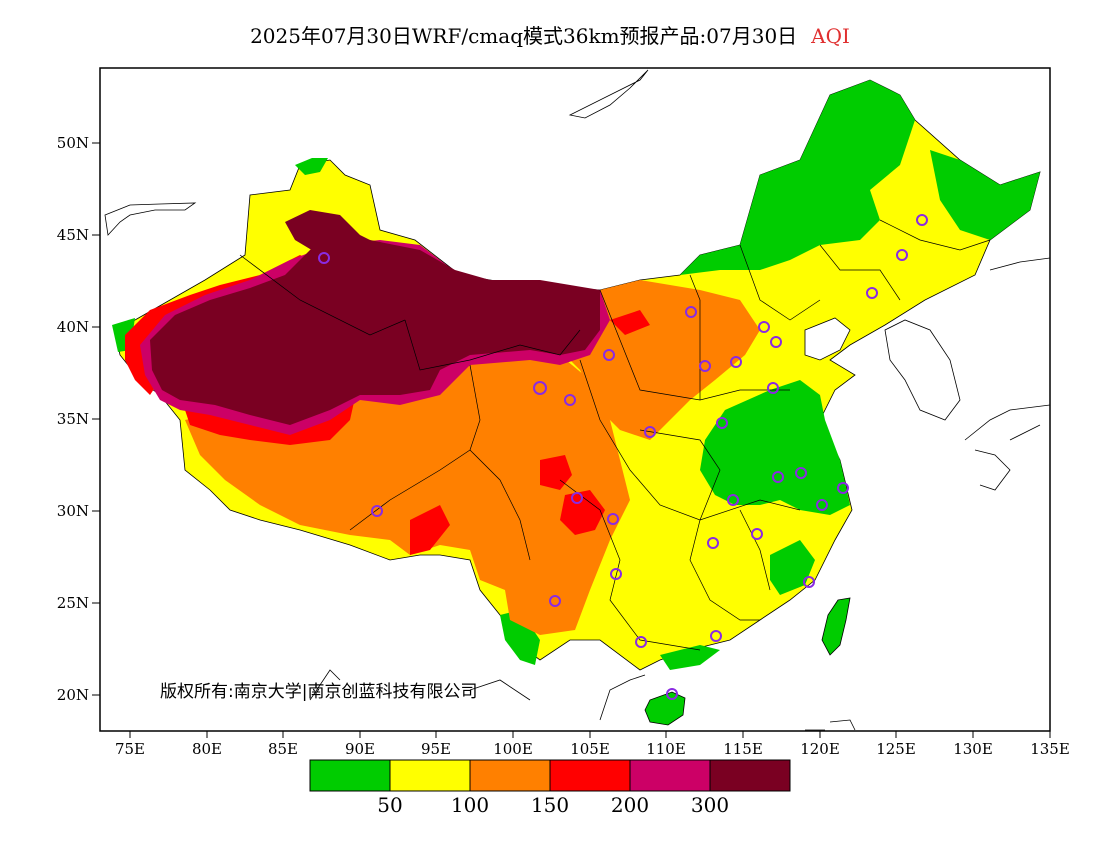  Describe the element at coordinates (836, 626) in the screenshot. I see `taiwan-island` at that location.